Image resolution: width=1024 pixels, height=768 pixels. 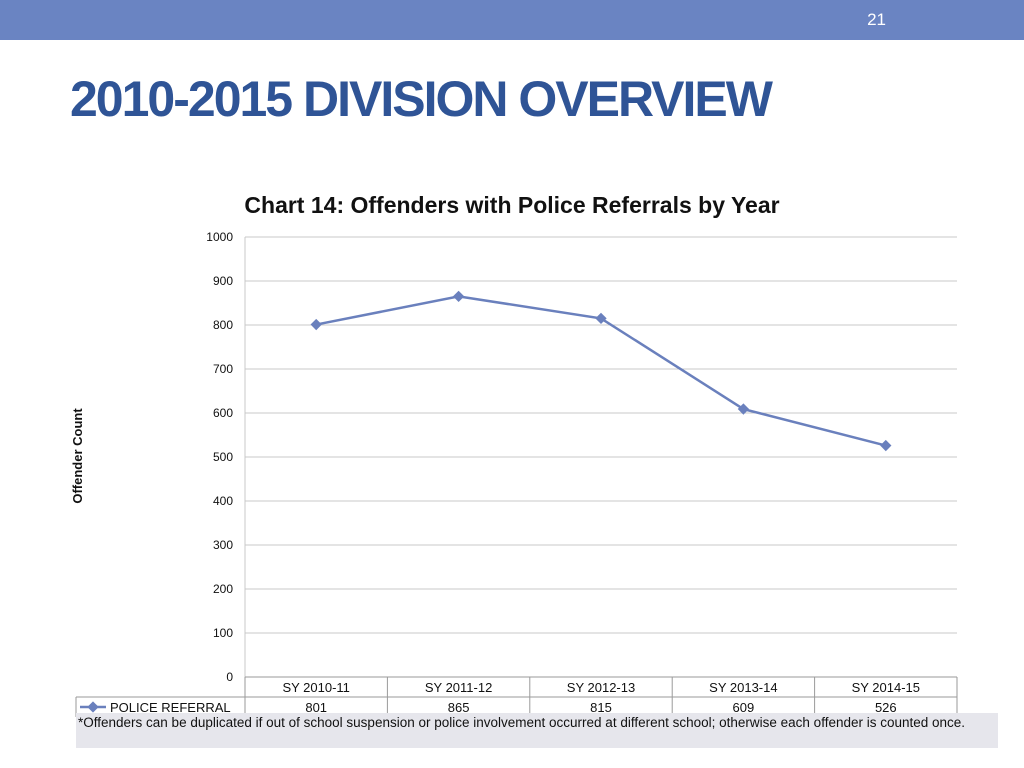 What do you see at coordinates (223, 545) in the screenshot?
I see `y-tick-label: 300` at bounding box center [223, 545].